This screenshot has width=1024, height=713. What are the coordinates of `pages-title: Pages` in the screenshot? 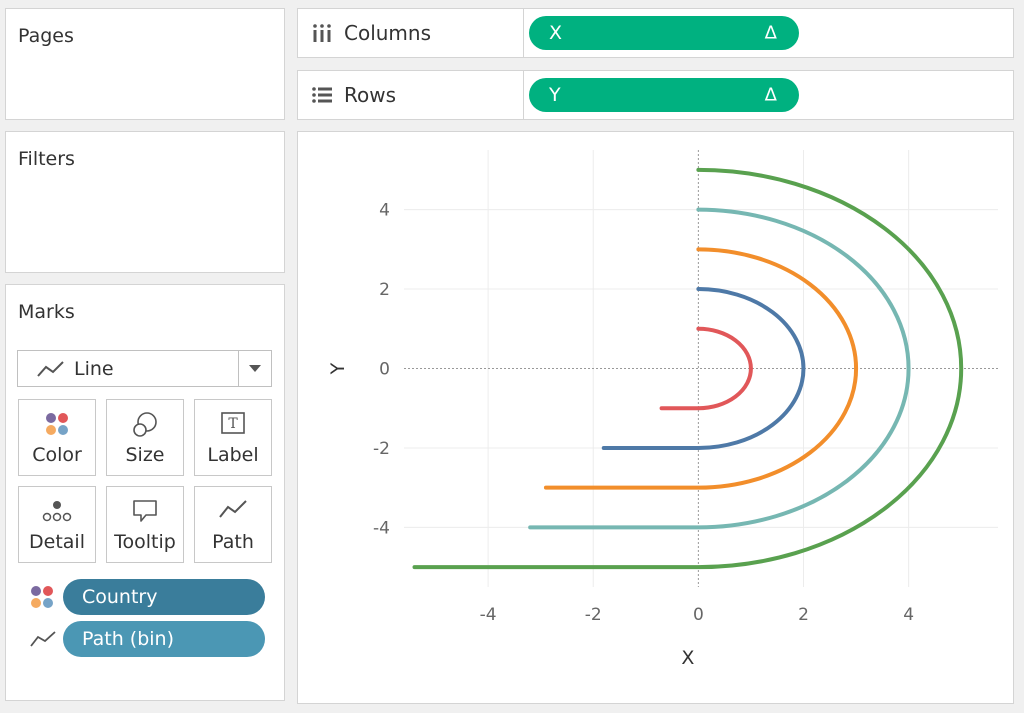 It's located at (46, 36).